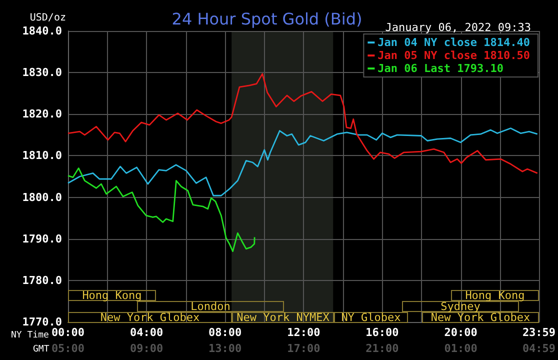  Describe the element at coordinates (161, 209) in the screenshot. I see `line-series` at that location.